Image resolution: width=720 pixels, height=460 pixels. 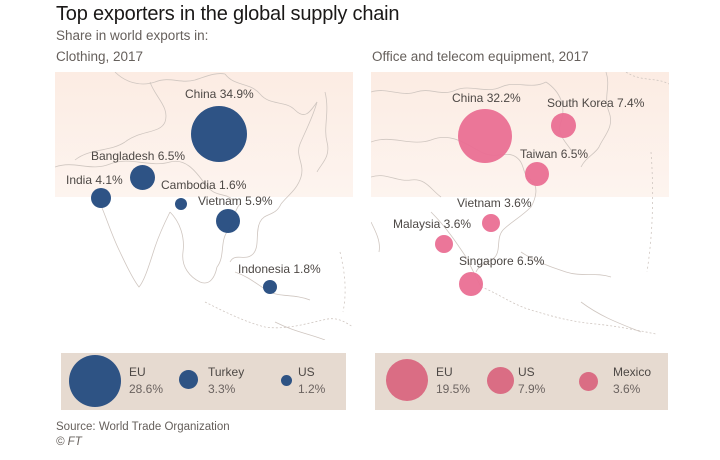 What do you see at coordinates (146, 389) in the screenshot?
I see `legend-value: 28.6%` at bounding box center [146, 389].